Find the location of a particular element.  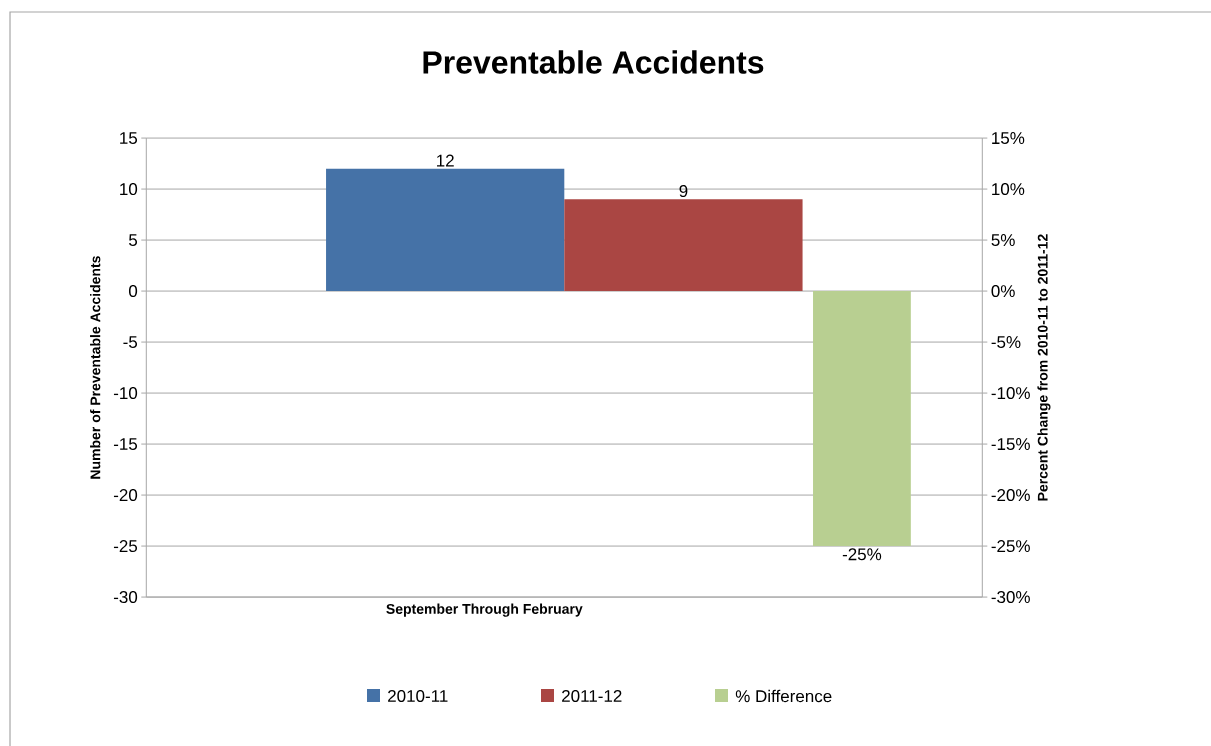

y2-tick-label: -30% is located at coordinates (1010, 597).